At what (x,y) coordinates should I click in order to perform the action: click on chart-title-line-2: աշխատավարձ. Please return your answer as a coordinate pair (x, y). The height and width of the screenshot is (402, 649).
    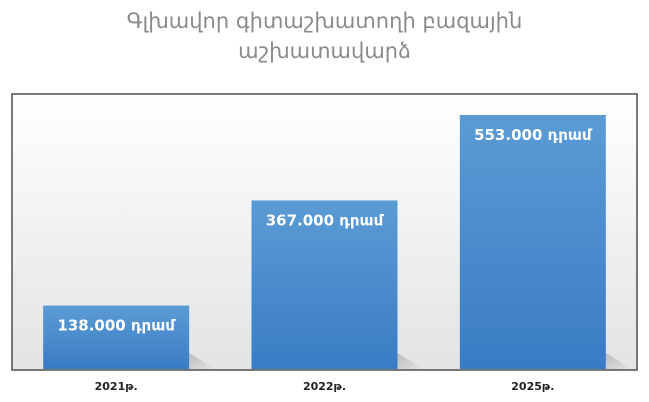
    Looking at the image, I should click on (324, 51).